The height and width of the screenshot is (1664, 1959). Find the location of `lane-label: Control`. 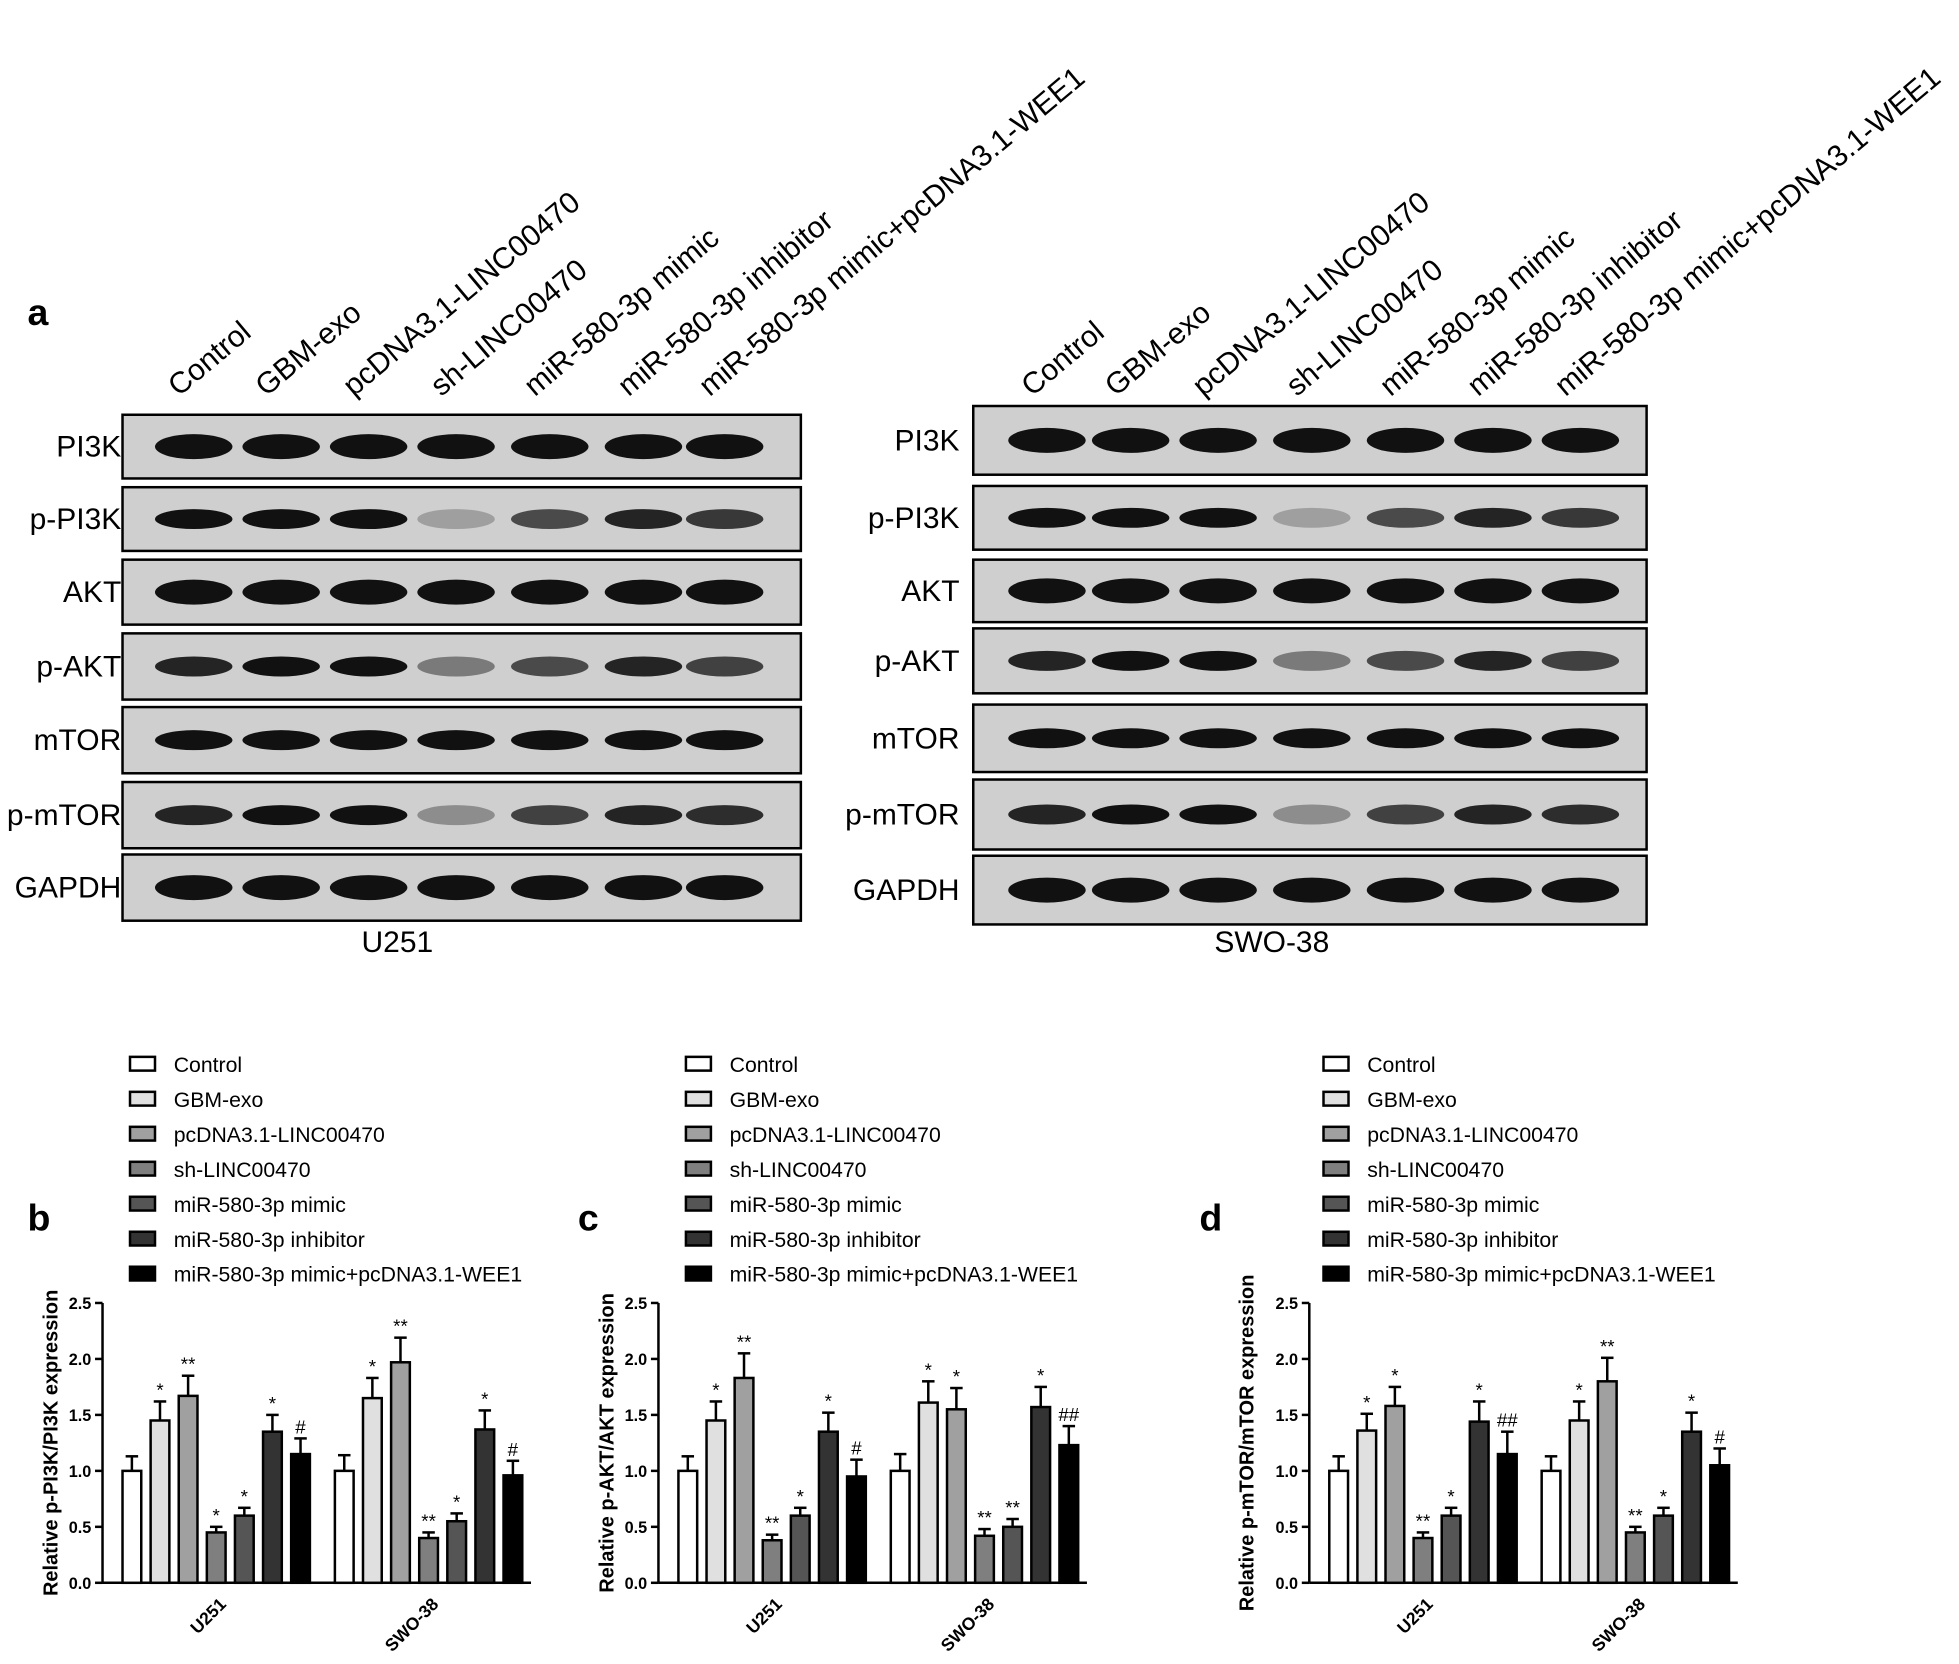

lane-label: Control is located at coordinates (209, 358).